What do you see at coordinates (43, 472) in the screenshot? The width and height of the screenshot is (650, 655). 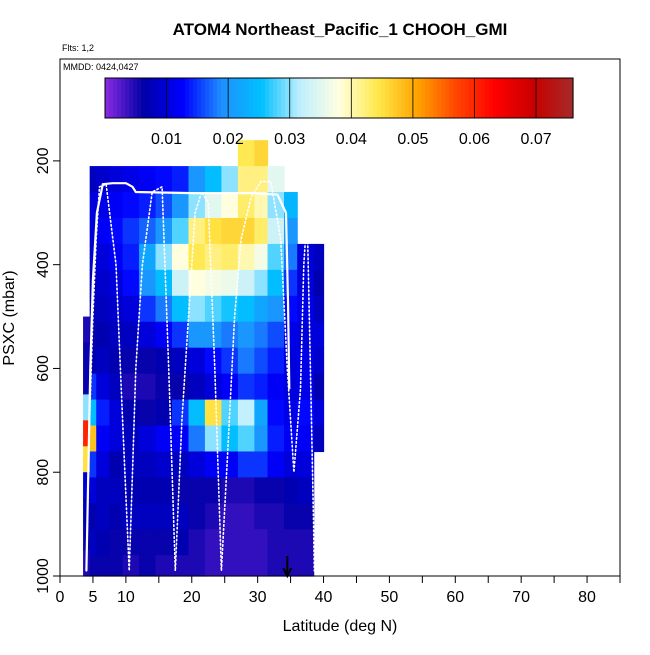 I see `y-tick-label: 800` at bounding box center [43, 472].